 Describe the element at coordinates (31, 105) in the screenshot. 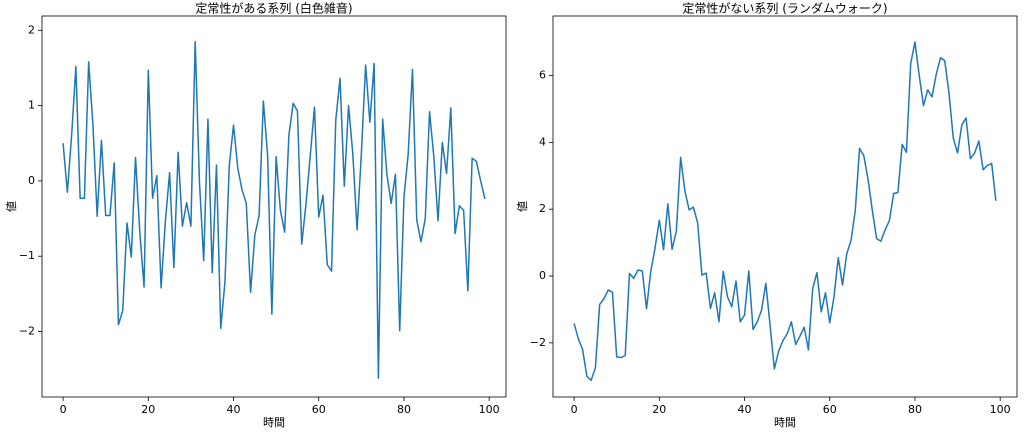

I see `y-tick-label: 1` at that location.